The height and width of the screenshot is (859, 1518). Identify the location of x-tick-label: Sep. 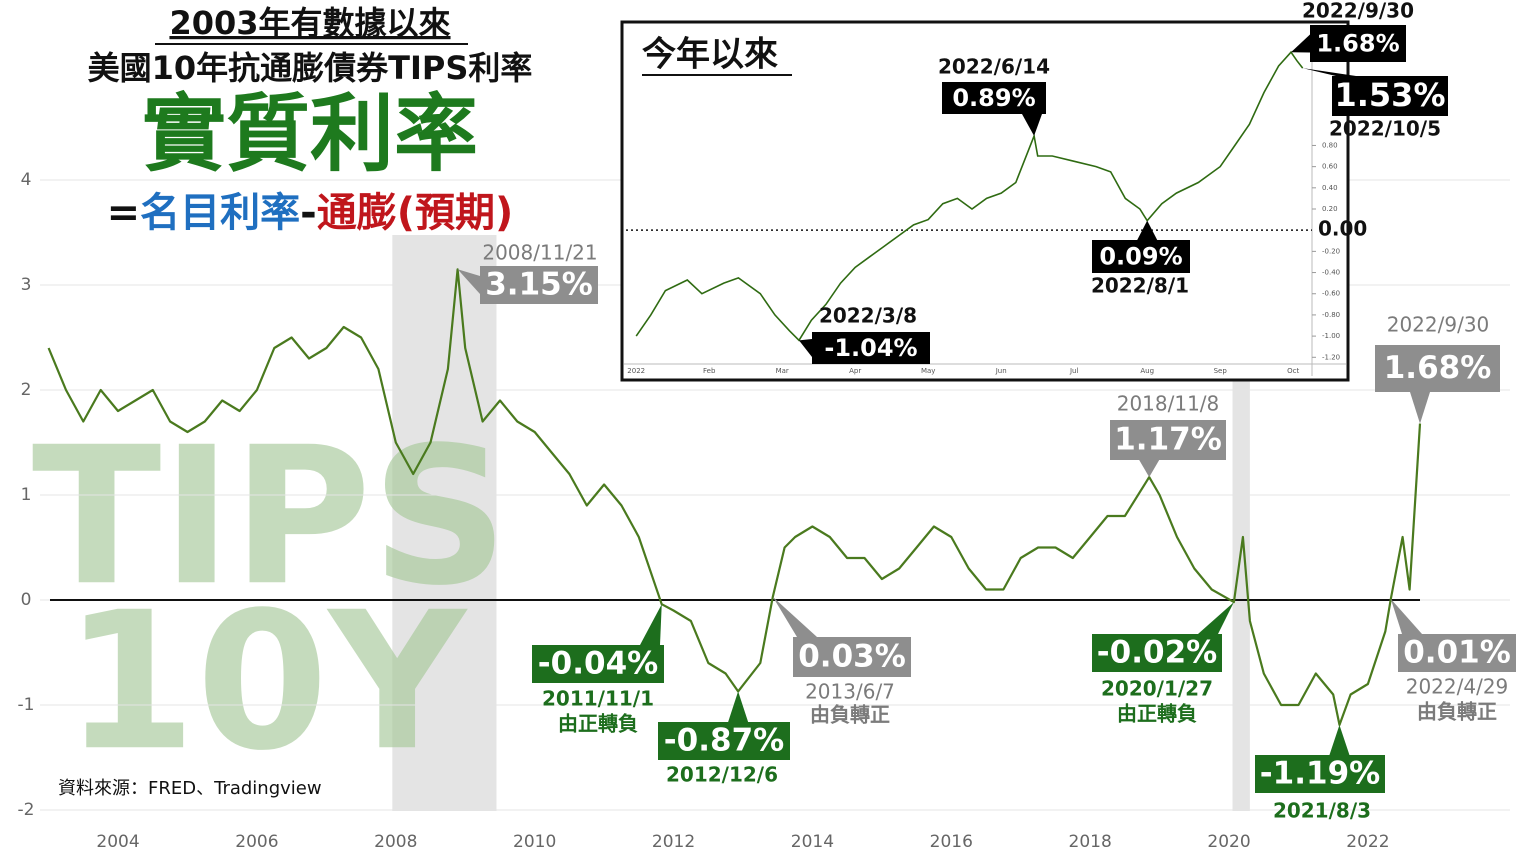
(1221, 371).